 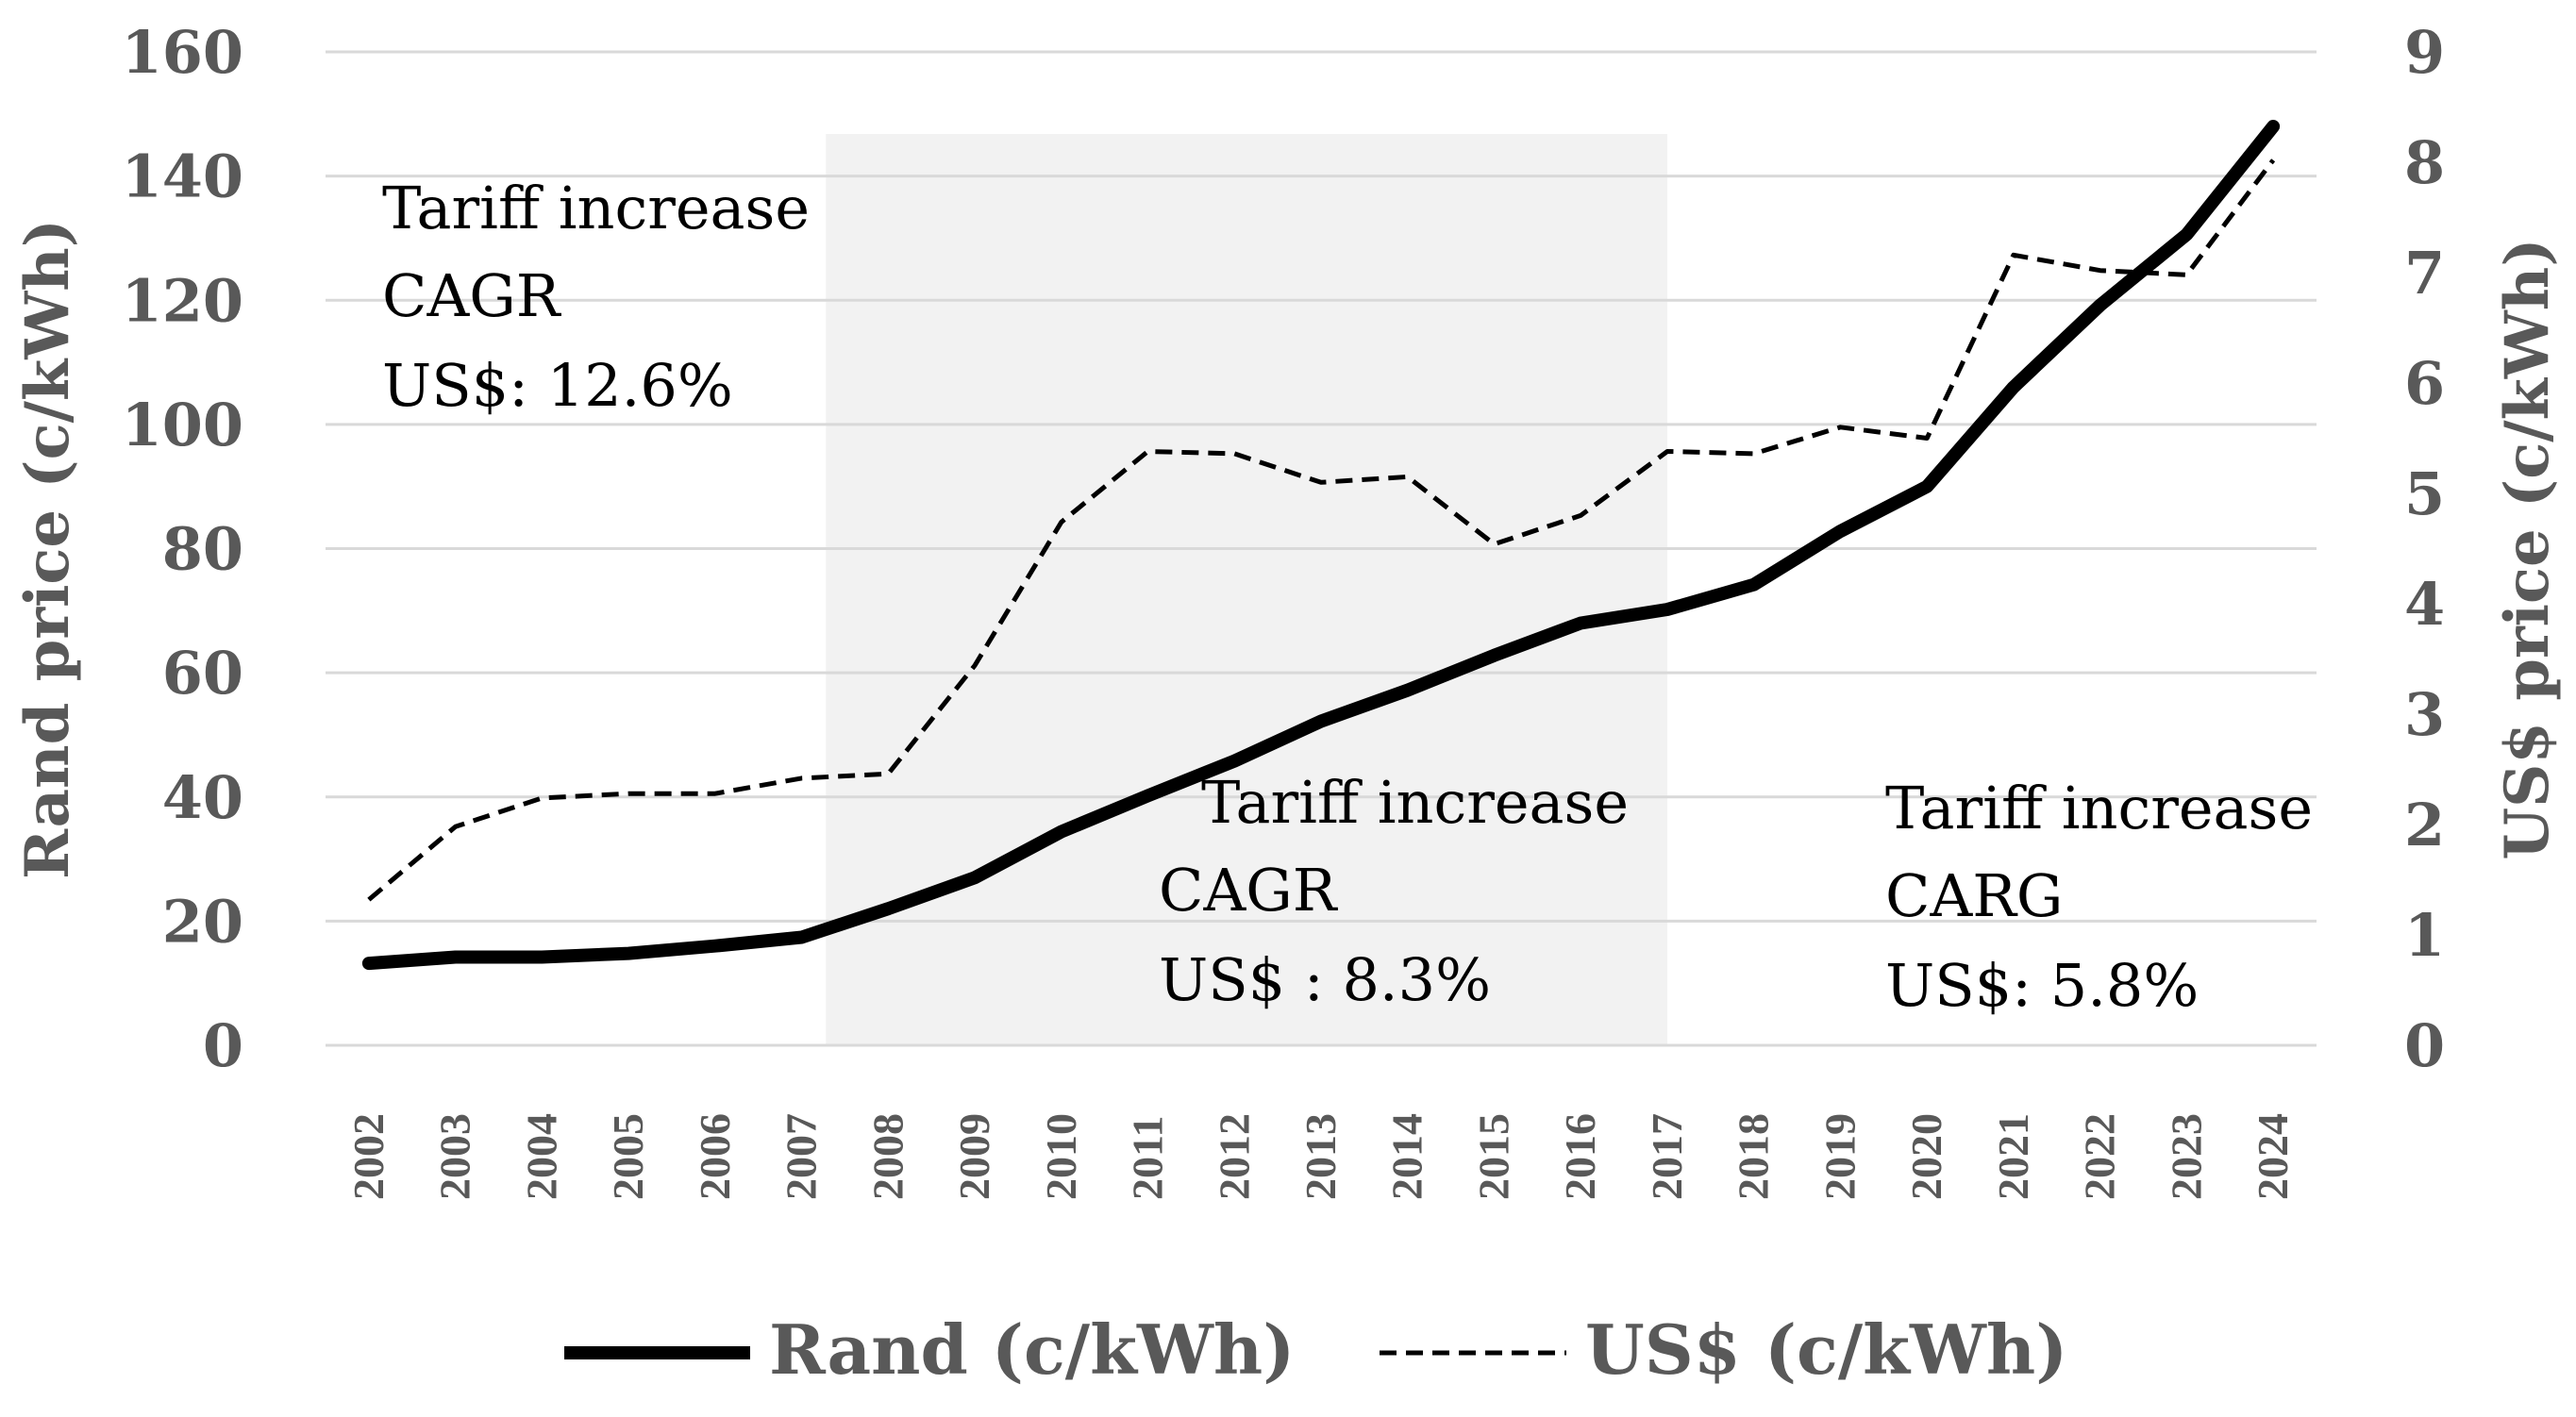 I want to click on x-tick-label: 2006, so click(x=715, y=1156).